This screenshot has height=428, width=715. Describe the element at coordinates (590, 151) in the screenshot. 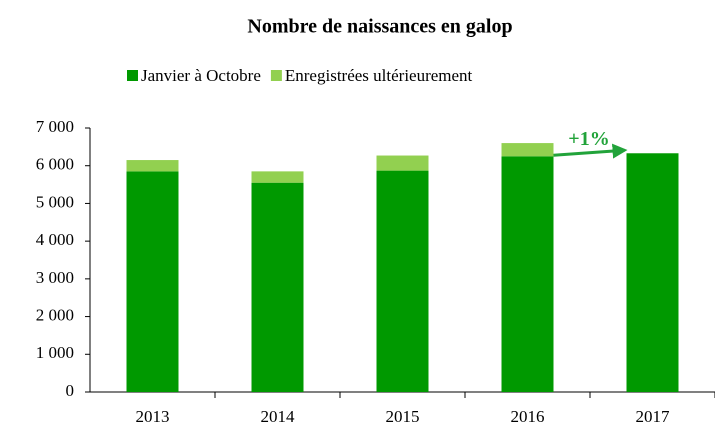

I see `annotation-arrow` at that location.